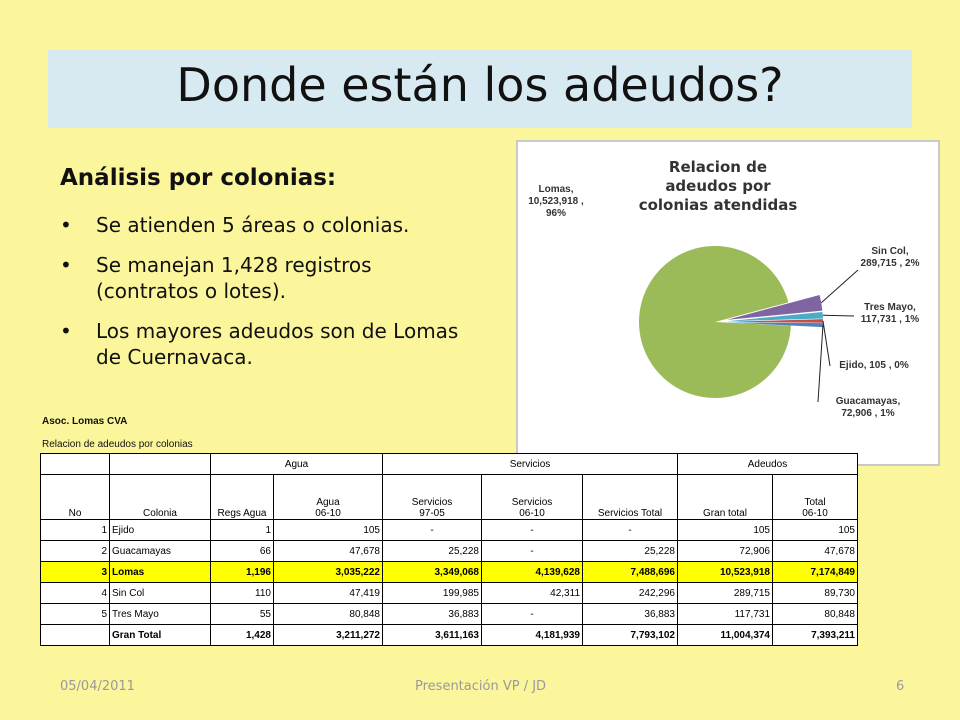 The width and height of the screenshot is (960, 720). What do you see at coordinates (556, 201) in the screenshot?
I see `data-label-lomas: Lomas, 10,523,918 , 96%` at bounding box center [556, 201].